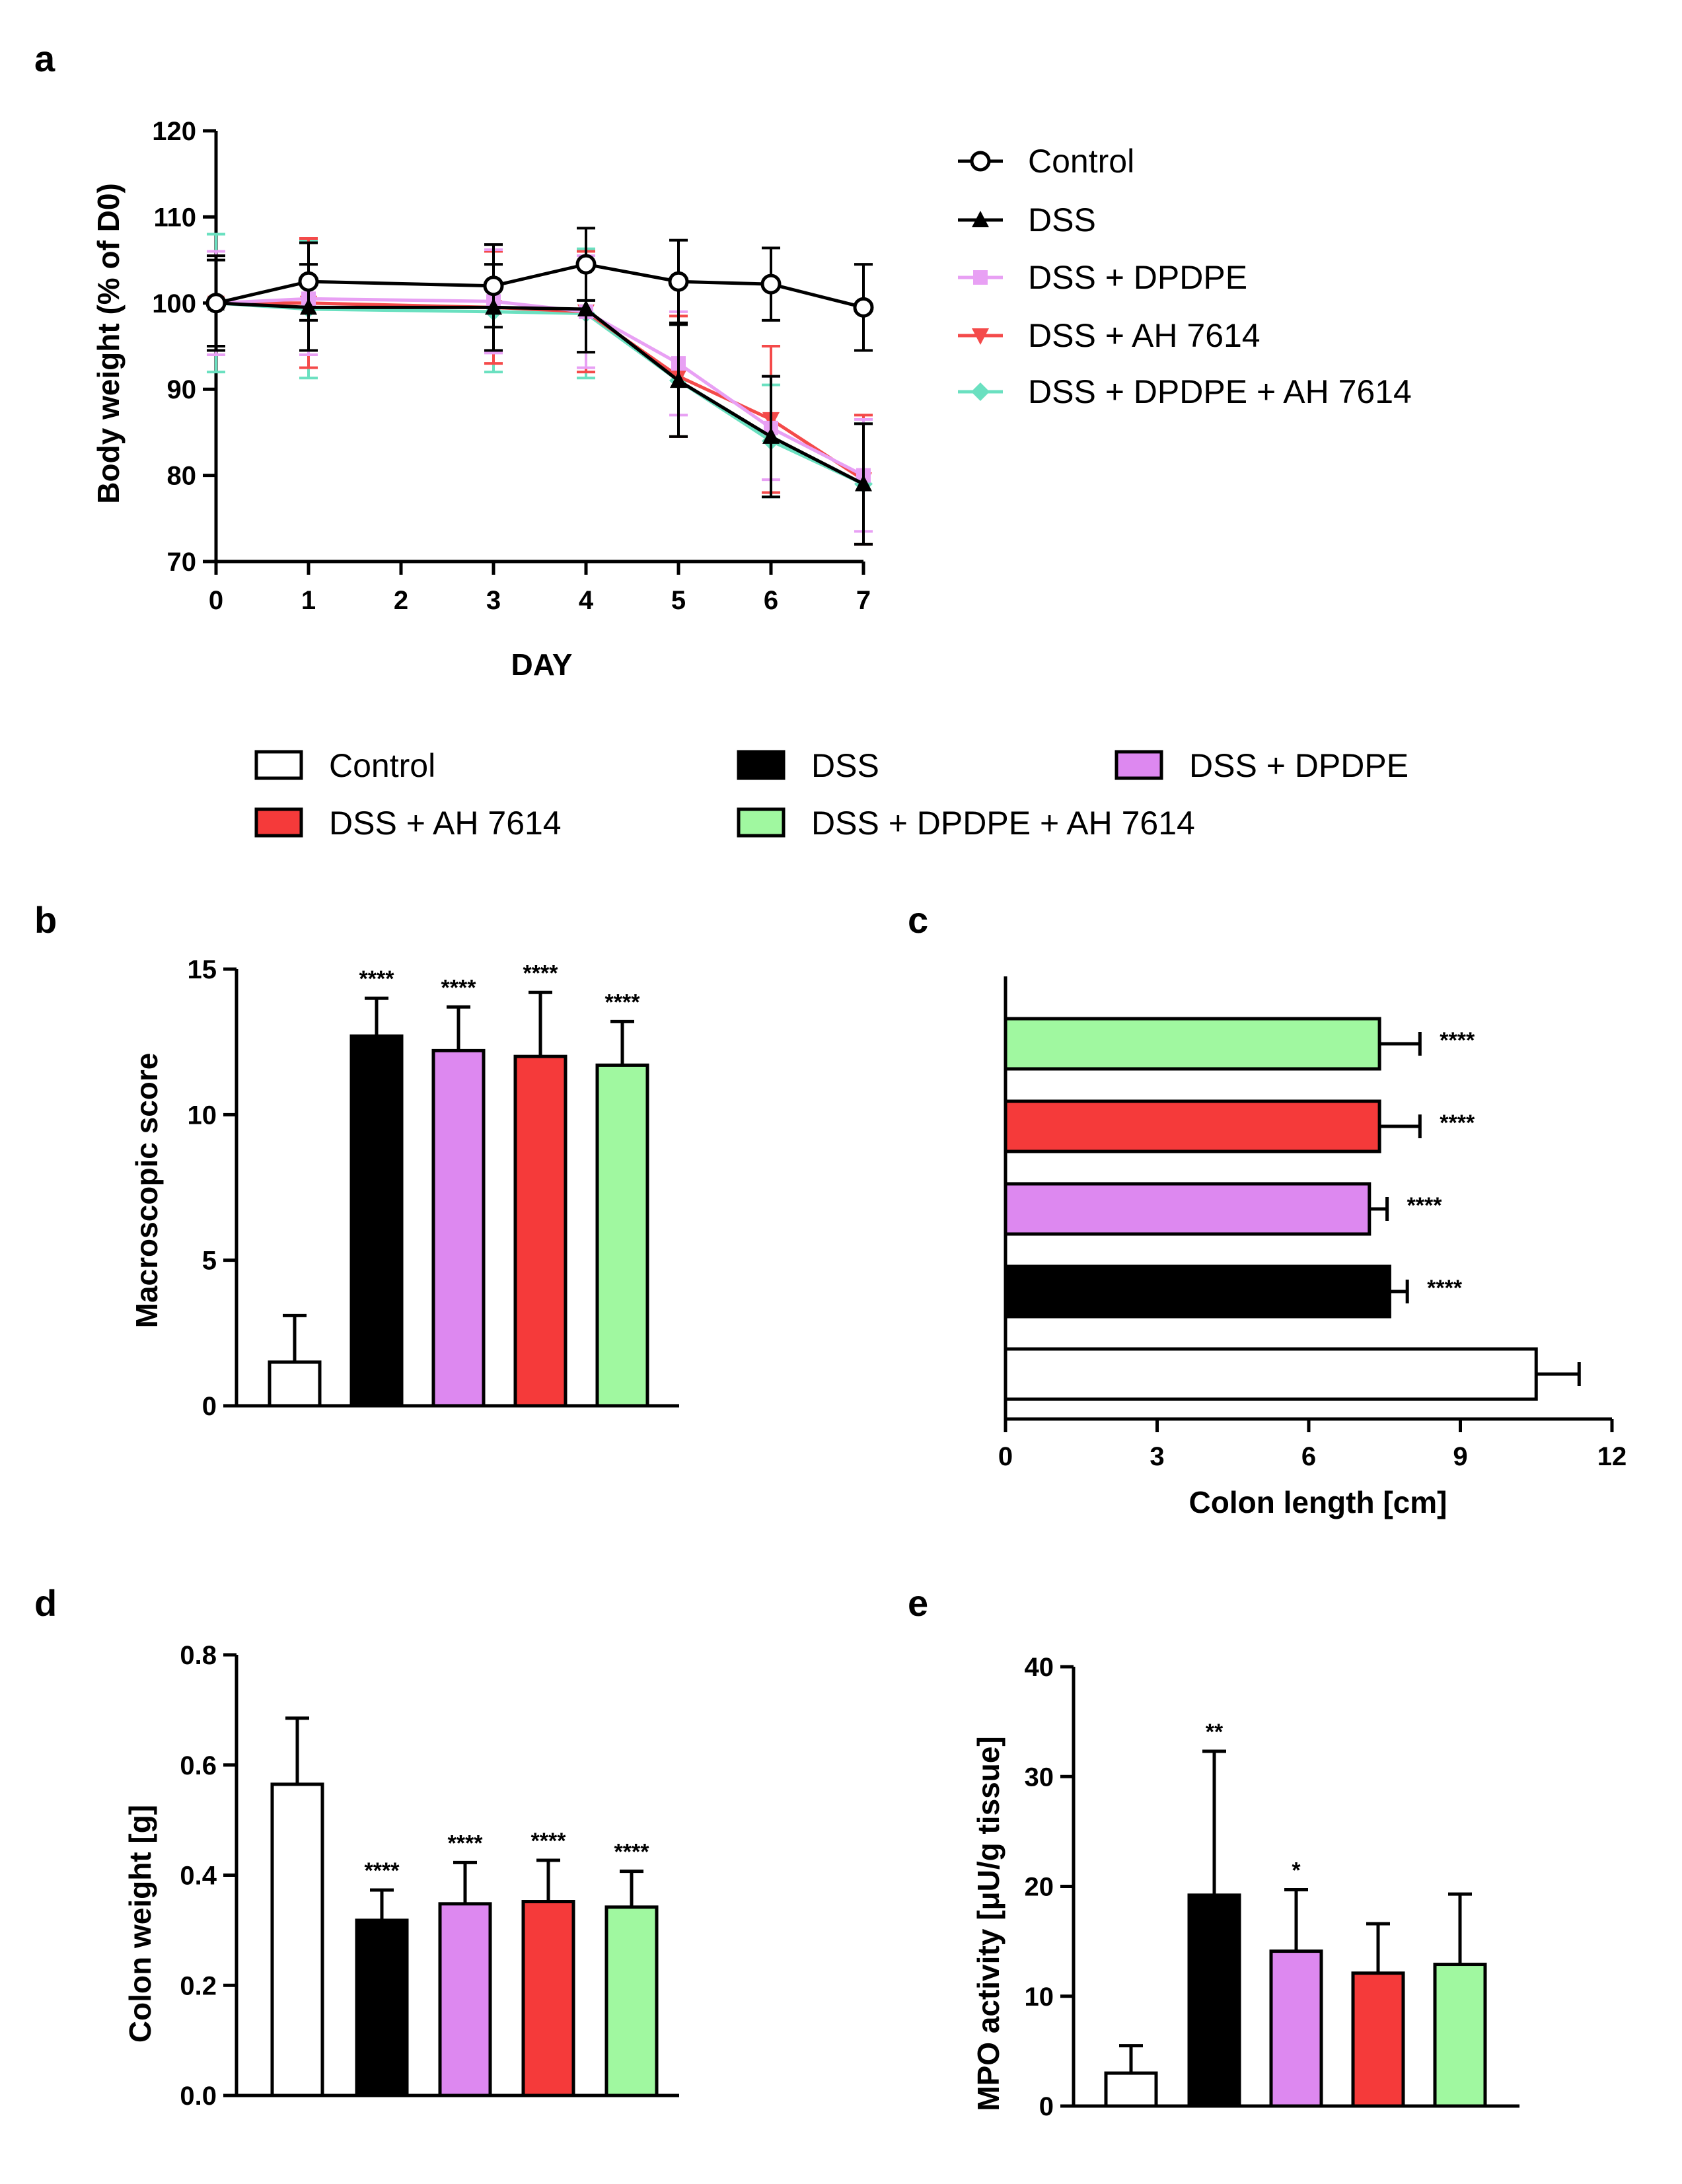 This screenshot has height=2184, width=1682. Describe the element at coordinates (539, 289) in the screenshot. I see `series-control` at that location.